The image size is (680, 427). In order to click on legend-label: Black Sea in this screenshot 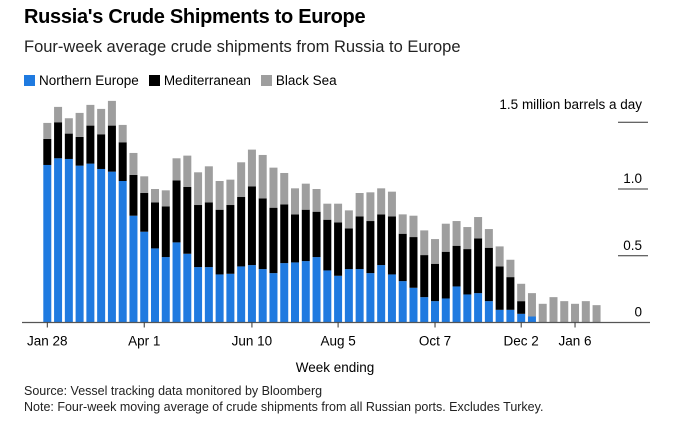, I will do `click(306, 80)`.